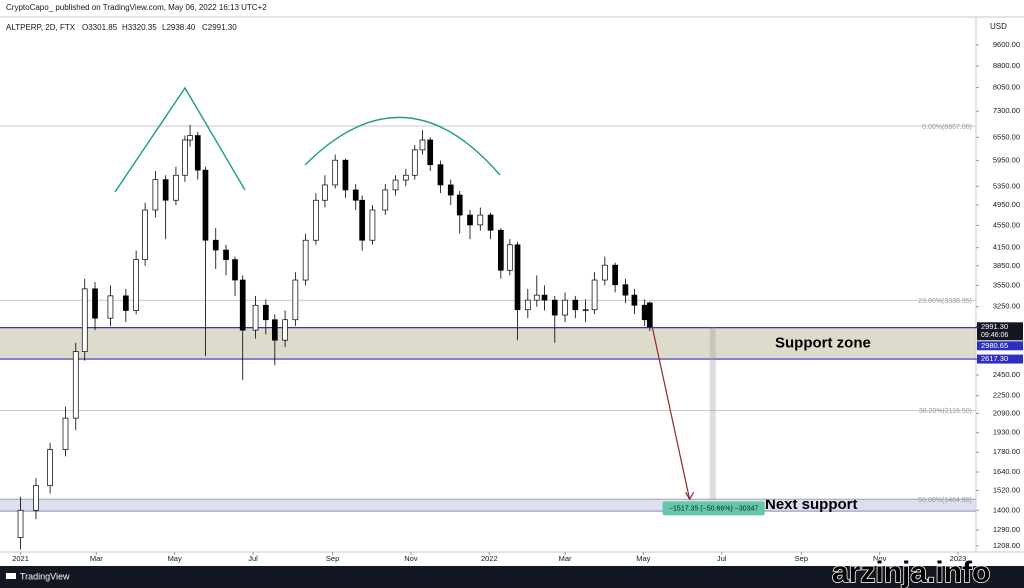 This screenshot has height=588, width=1024. What do you see at coordinates (945, 500) in the screenshot?
I see `fib-label: 50.00%(1464.90)` at bounding box center [945, 500].